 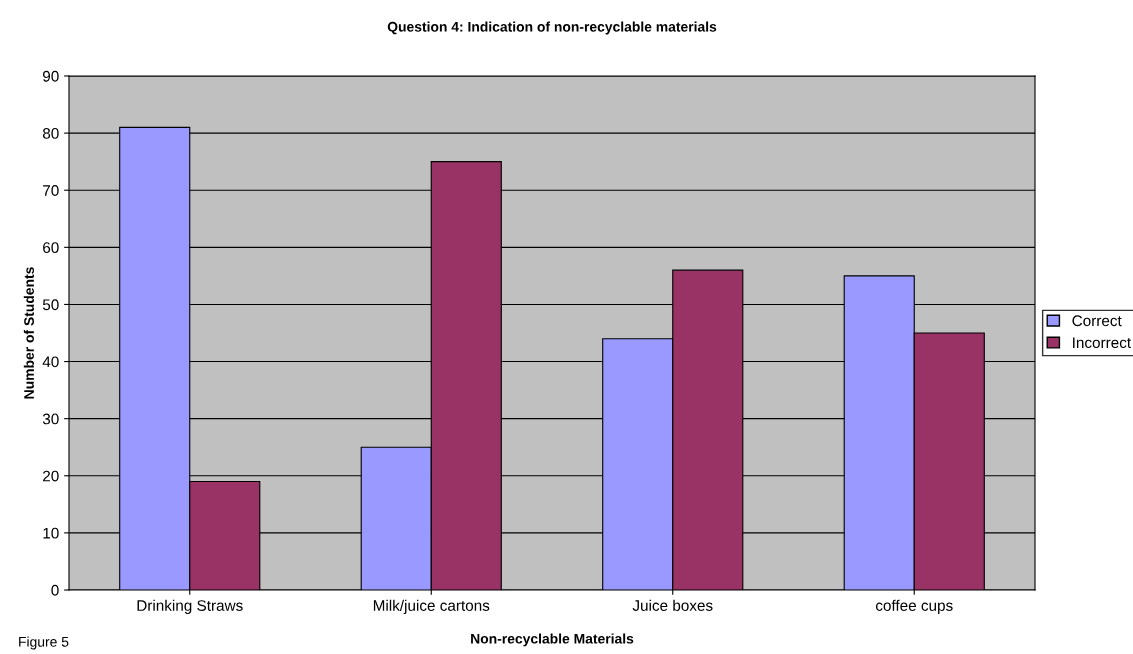 I want to click on y-tick-label: 80, so click(x=50, y=133).